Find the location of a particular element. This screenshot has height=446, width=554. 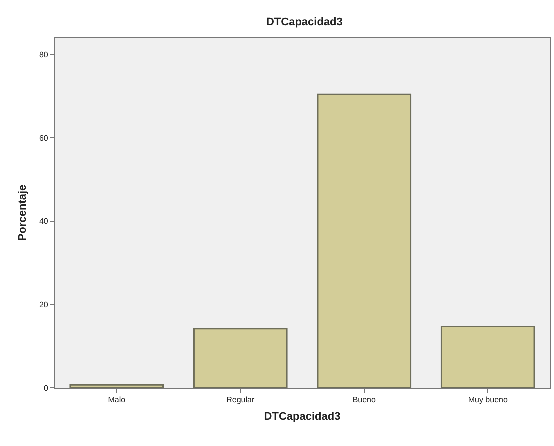

y-tick-label: 60 is located at coordinates (44, 138).